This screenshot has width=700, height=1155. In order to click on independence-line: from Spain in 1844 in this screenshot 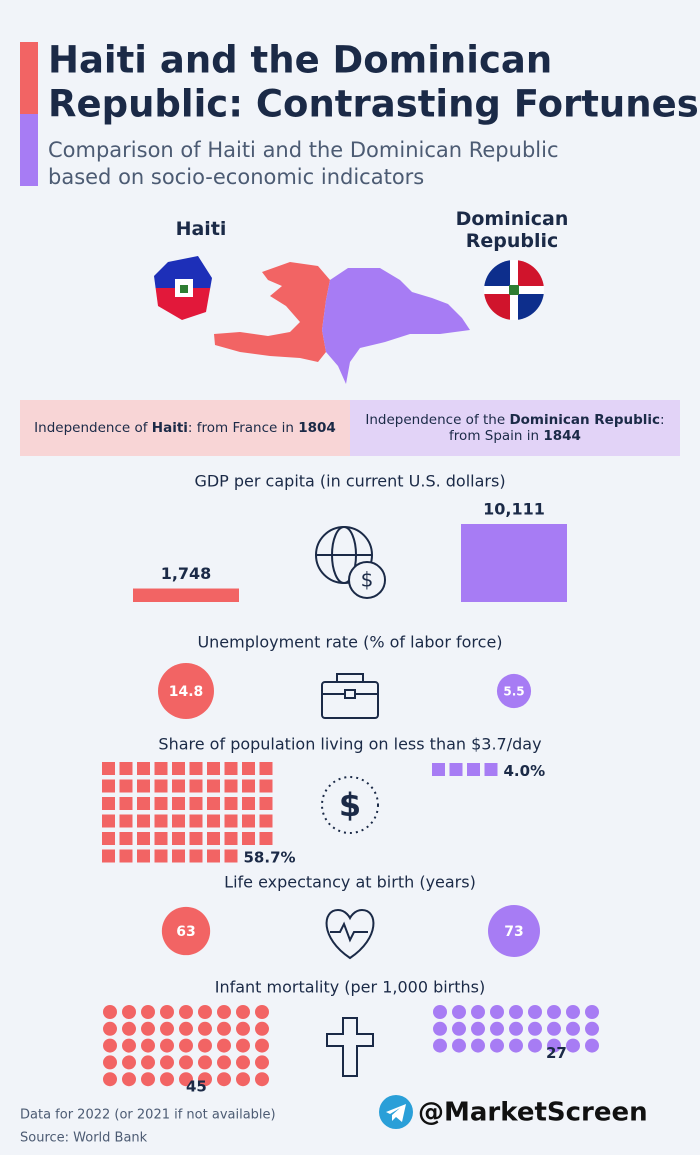, I will do `click(515, 436)`.